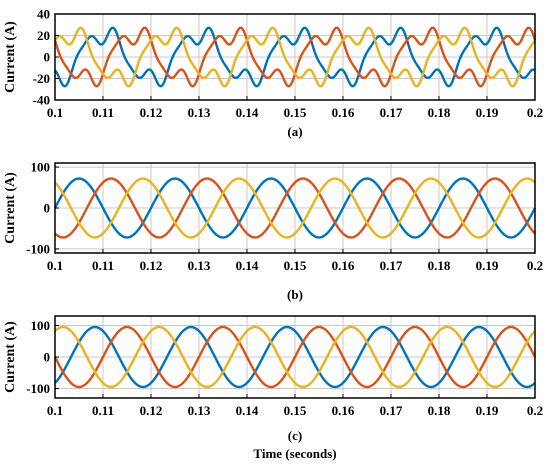  Describe the element at coordinates (41, 78) in the screenshot. I see `y-tick-label: -20` at that location.